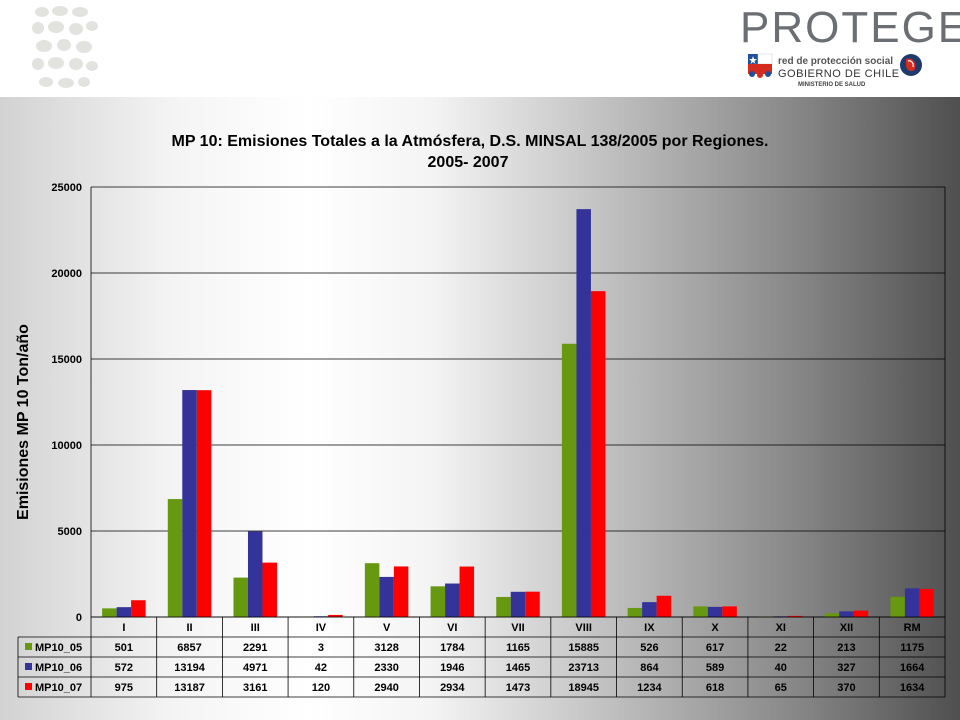  What do you see at coordinates (861, 613) in the screenshot?
I see `bar-MP10_07-XII` at bounding box center [861, 613].